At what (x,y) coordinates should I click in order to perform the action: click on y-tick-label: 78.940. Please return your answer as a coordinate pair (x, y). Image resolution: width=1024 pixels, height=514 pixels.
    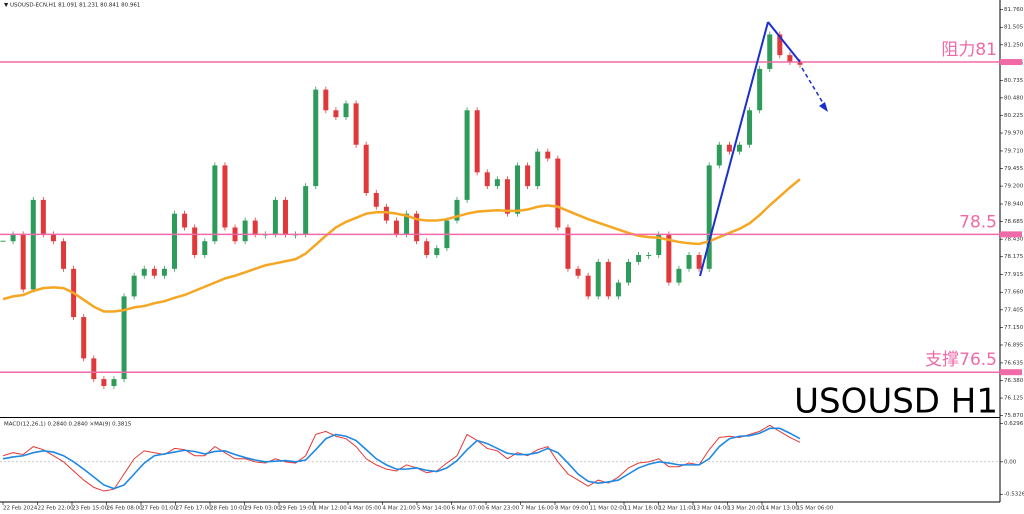
    Looking at the image, I should click on (1014, 205).